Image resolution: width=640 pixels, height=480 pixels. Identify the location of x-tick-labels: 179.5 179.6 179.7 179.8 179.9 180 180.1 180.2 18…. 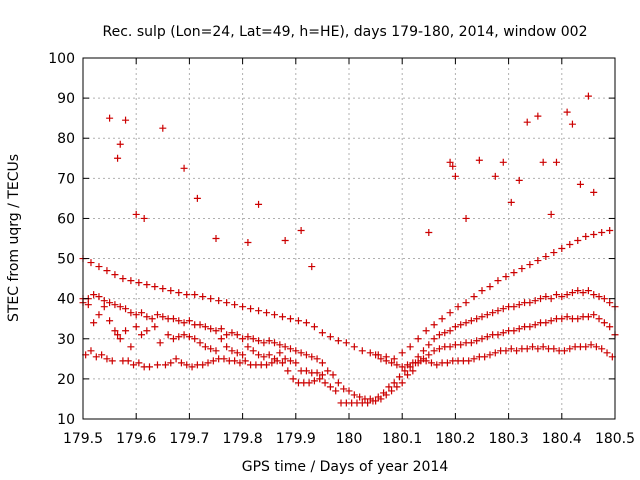
(349, 439).